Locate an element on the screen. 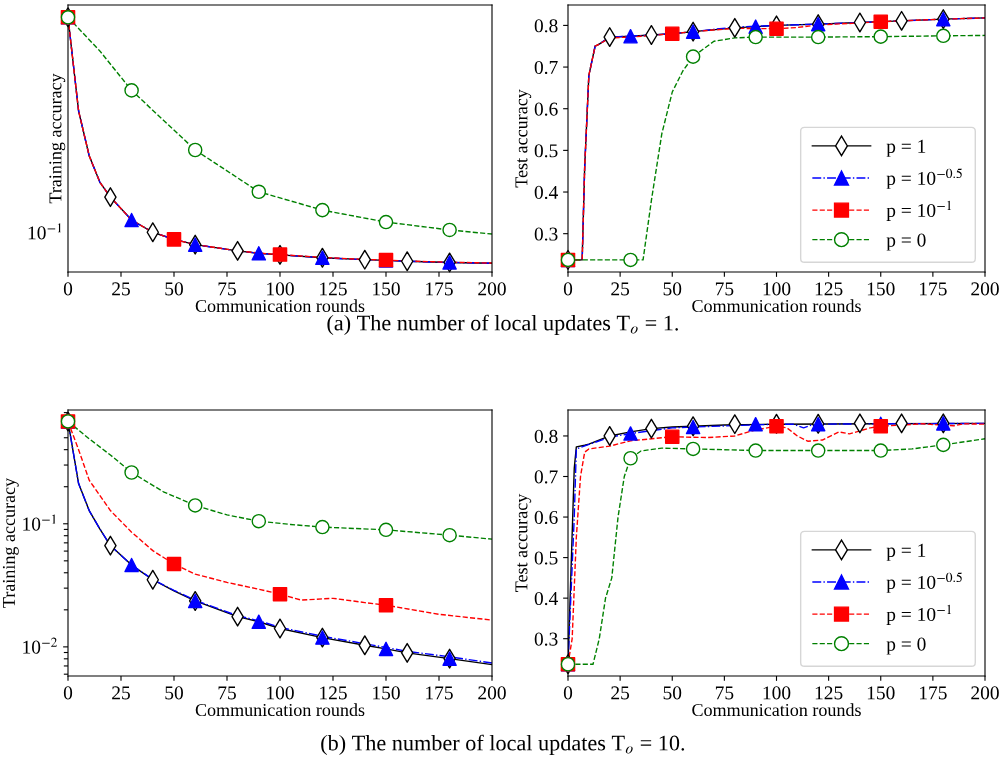 The height and width of the screenshot is (768, 1006). y-tick-label: 10$^{−2}$ is located at coordinates (40, 645).